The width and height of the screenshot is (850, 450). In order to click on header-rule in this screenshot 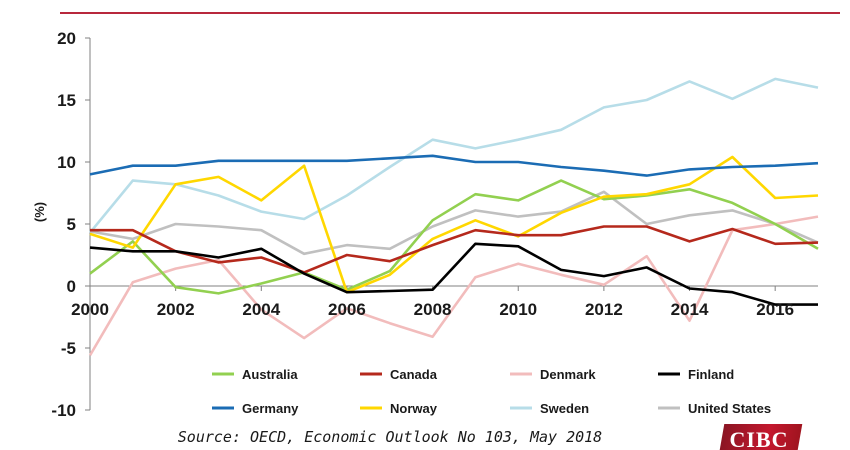, I will do `click(450, 13)`.